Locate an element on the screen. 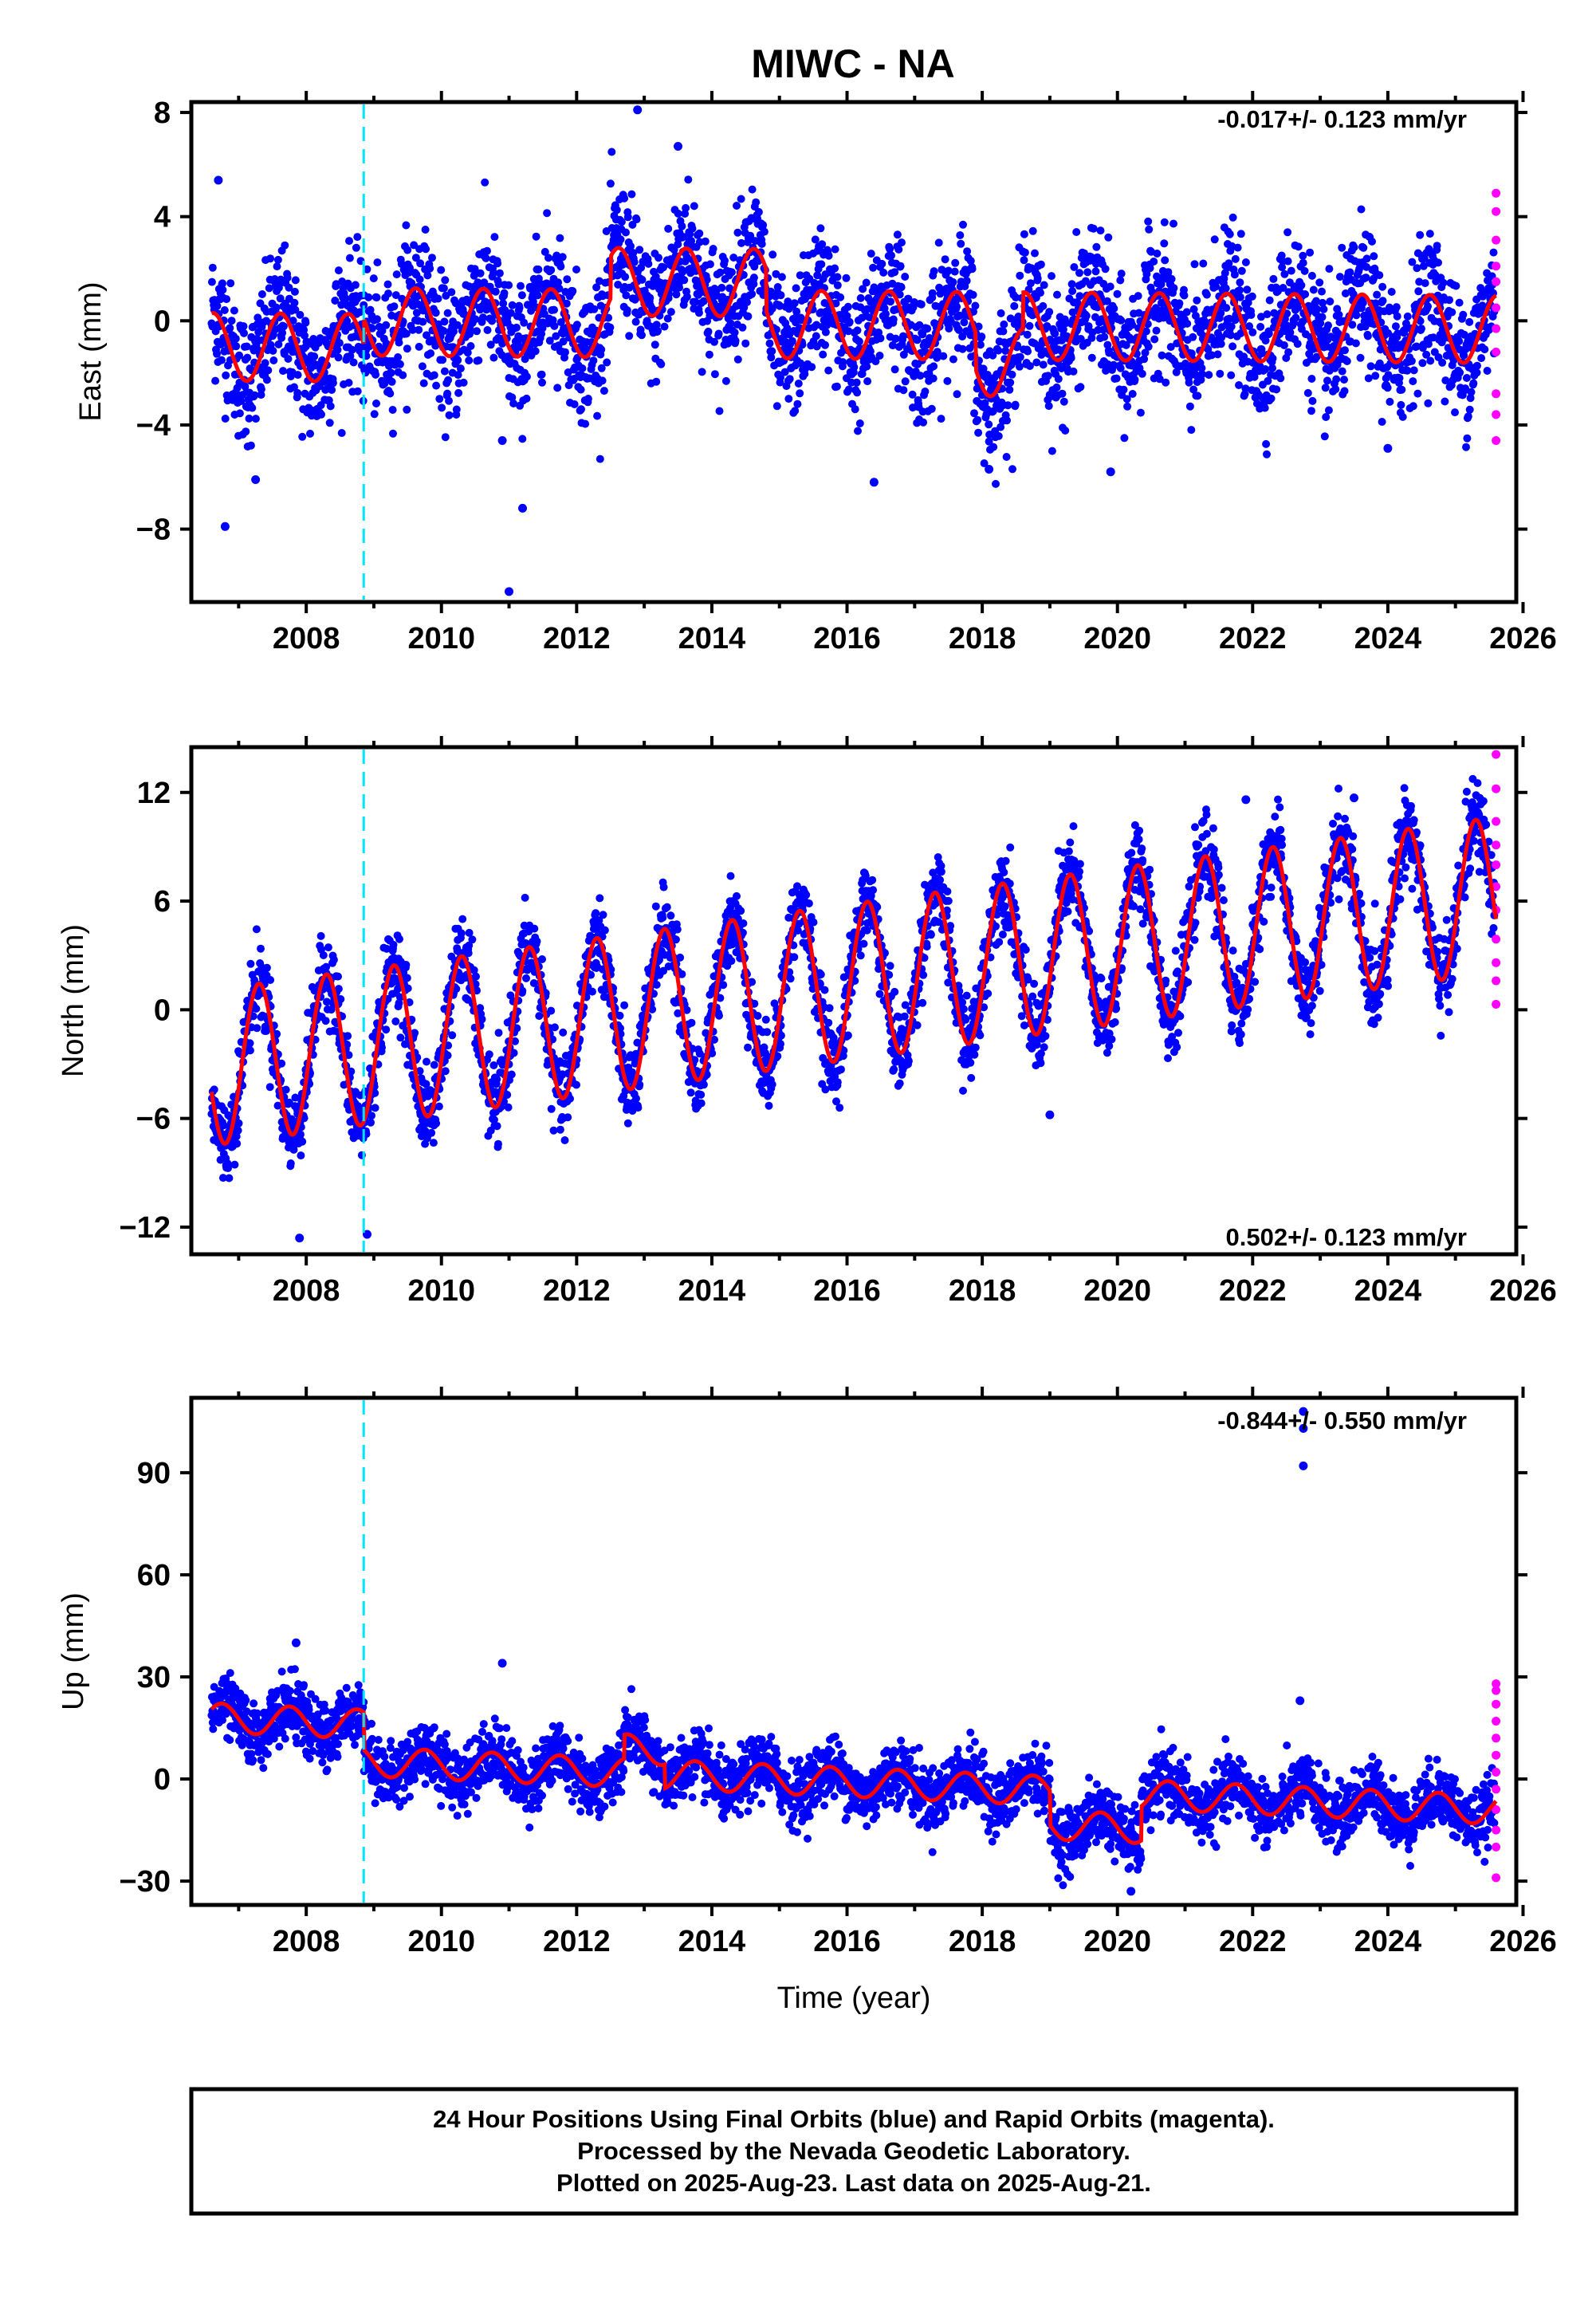 Image resolution: width=1596 pixels, height=2314 pixels. rapid-point is located at coordinates (1496, 440).